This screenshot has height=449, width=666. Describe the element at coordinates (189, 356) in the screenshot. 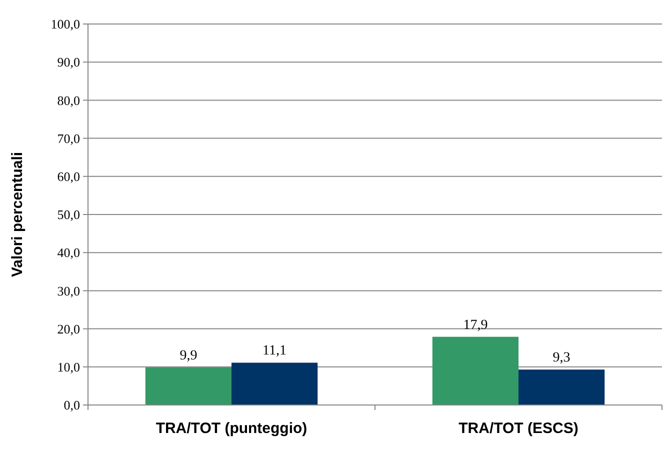

I see `data-label: 9,9` at that location.